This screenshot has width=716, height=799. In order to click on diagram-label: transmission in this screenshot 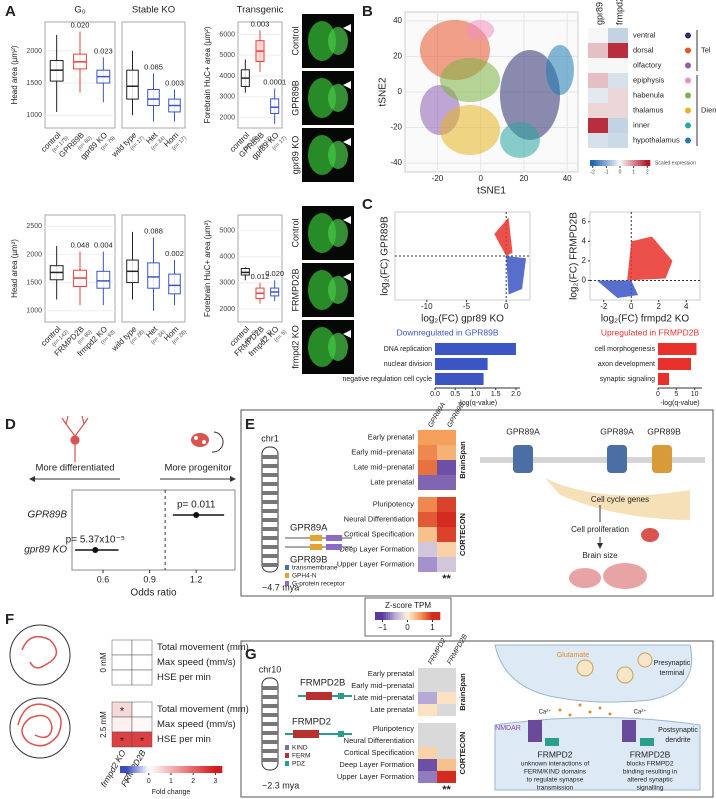, I will do `click(555, 788)`.